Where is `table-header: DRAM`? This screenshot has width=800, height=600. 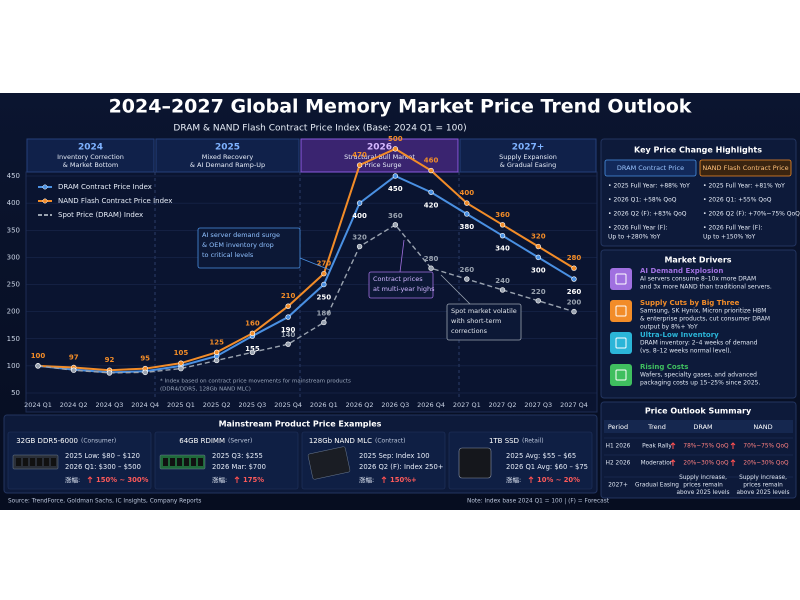 table-header: DRAM is located at coordinates (702, 427).